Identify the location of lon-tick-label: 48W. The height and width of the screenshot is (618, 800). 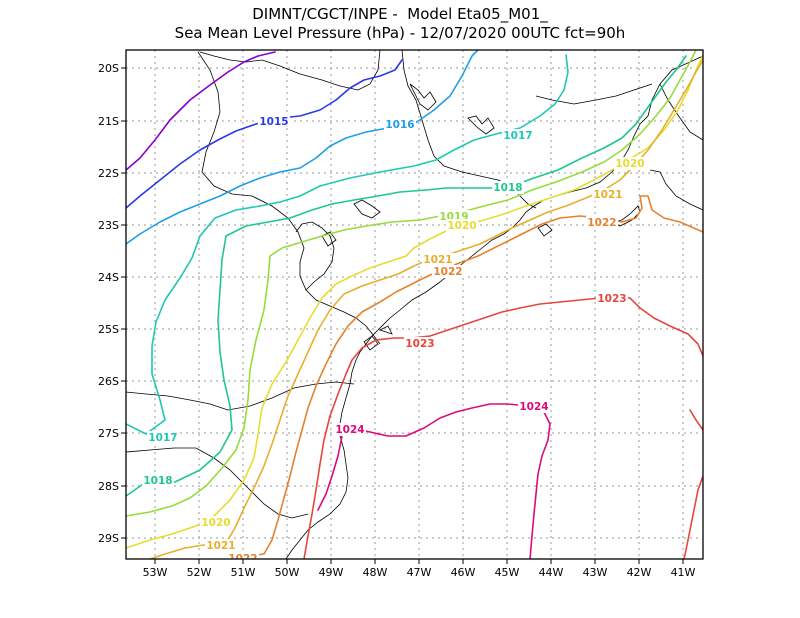
(375, 572).